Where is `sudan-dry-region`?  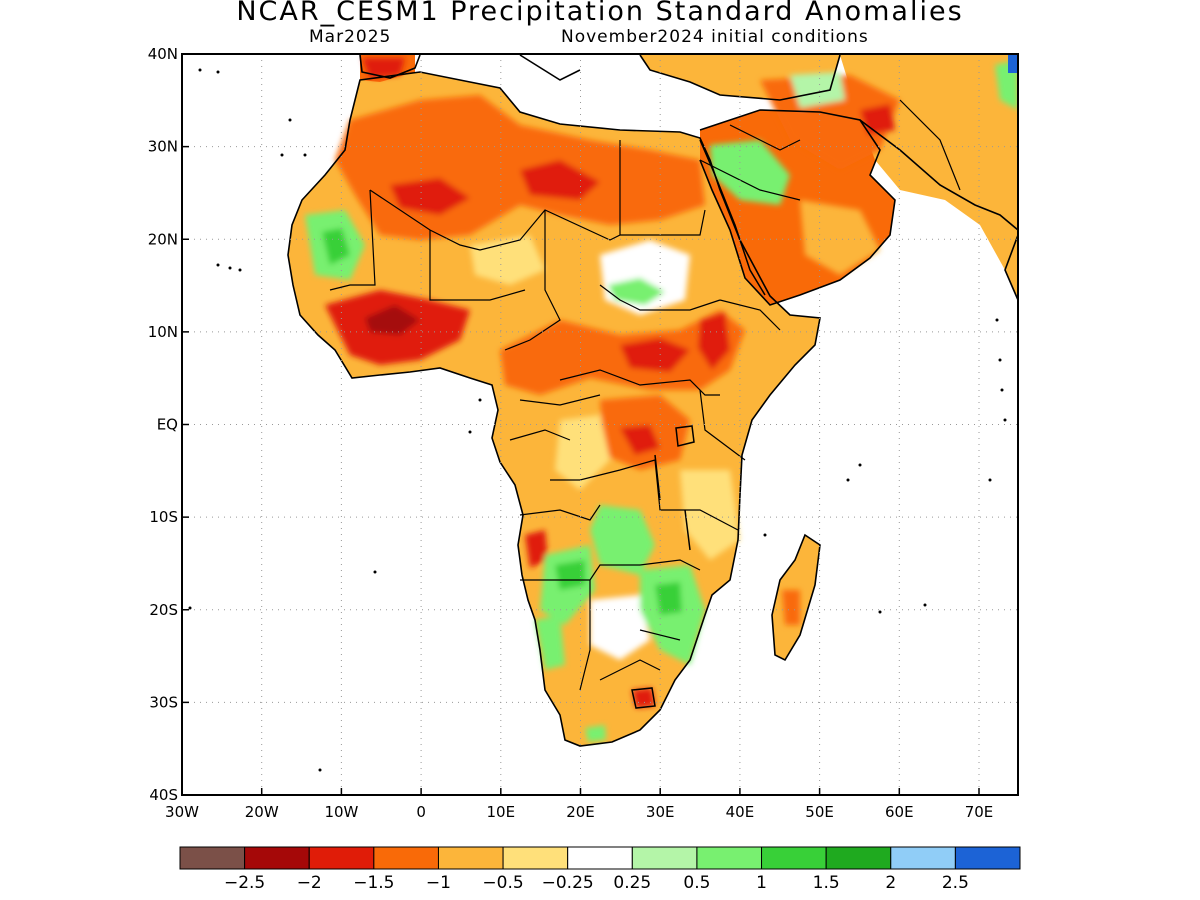 sudan-dry-region is located at coordinates (622, 352).